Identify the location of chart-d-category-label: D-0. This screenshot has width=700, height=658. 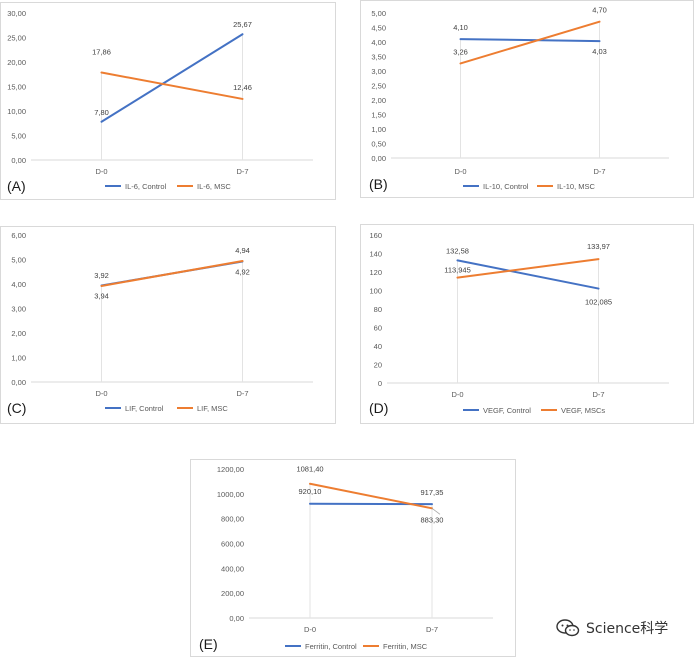
(457, 394).